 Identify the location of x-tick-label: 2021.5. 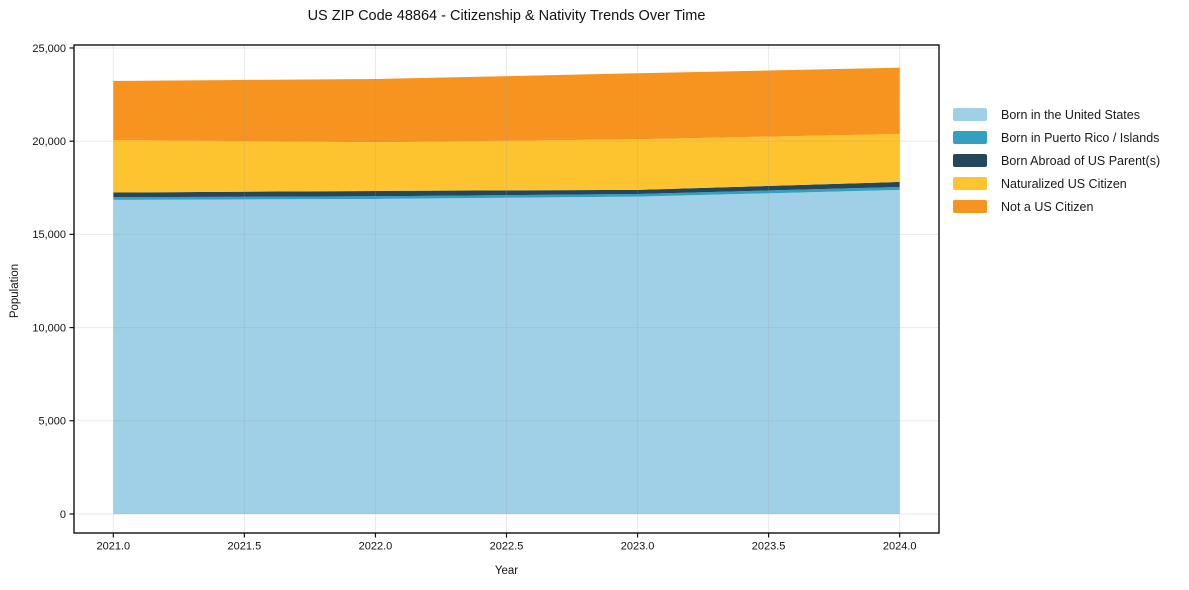
(245, 547).